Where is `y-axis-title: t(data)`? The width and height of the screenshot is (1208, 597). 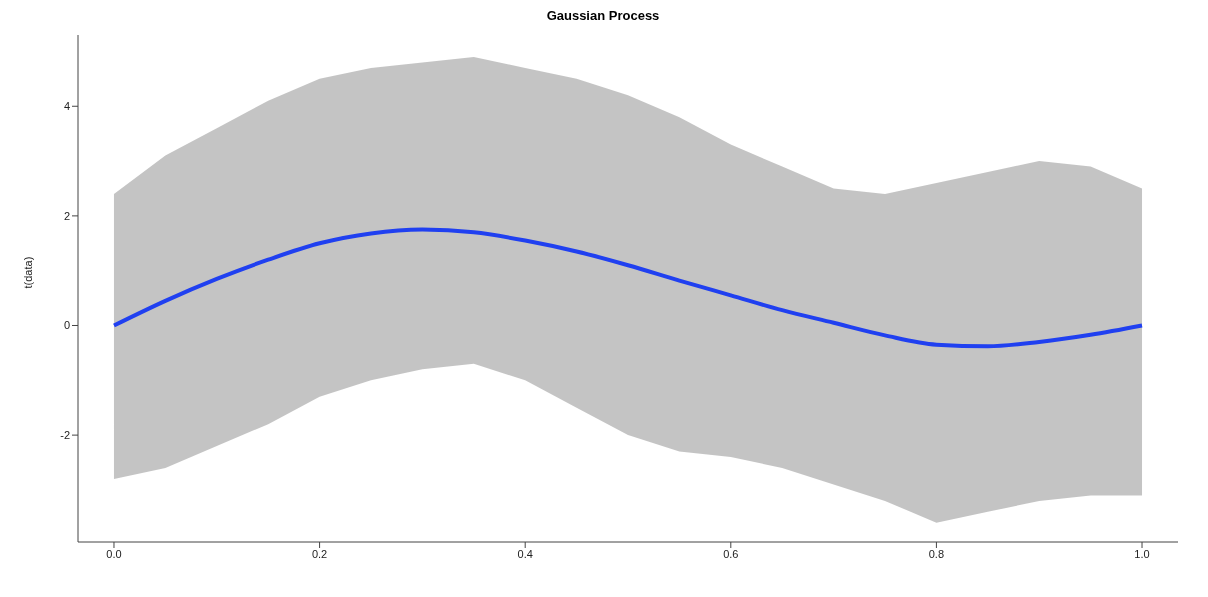
y-axis-title: t(data) is located at coordinates (27, 272).